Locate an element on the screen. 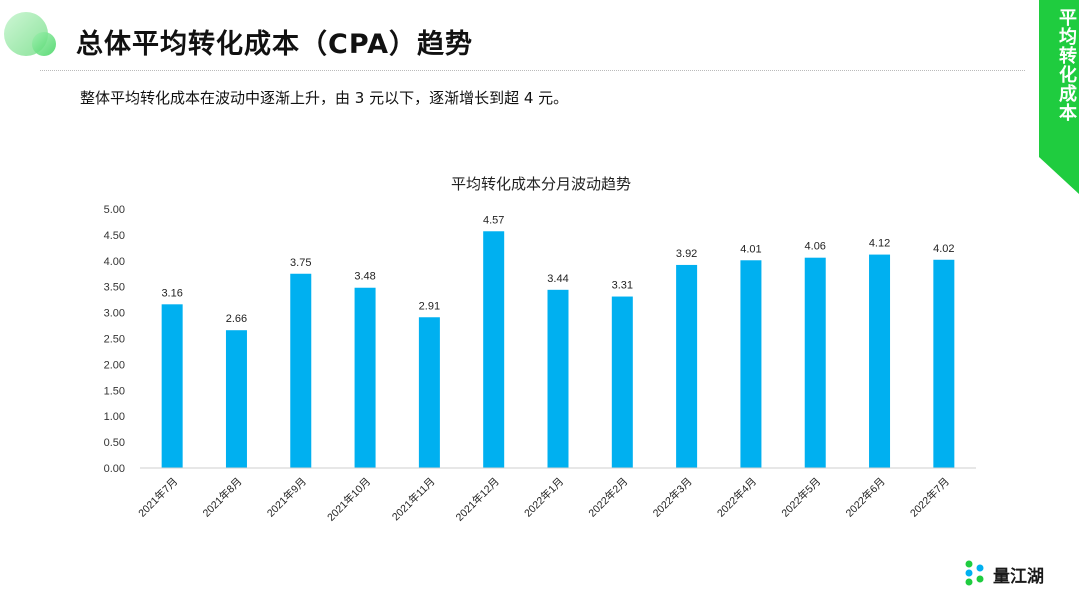 This screenshot has width=1079, height=607. x-tick-label: 2022年5月 is located at coordinates (801, 497).